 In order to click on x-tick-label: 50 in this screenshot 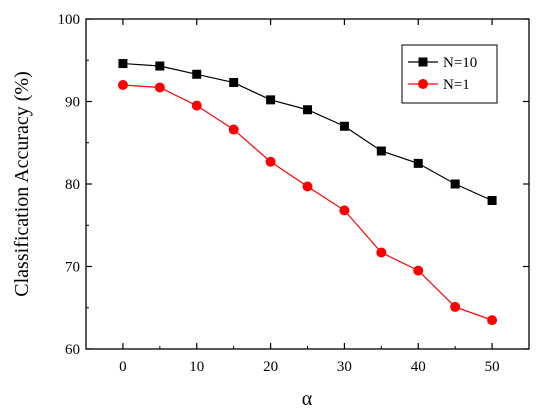, I will do `click(492, 367)`.